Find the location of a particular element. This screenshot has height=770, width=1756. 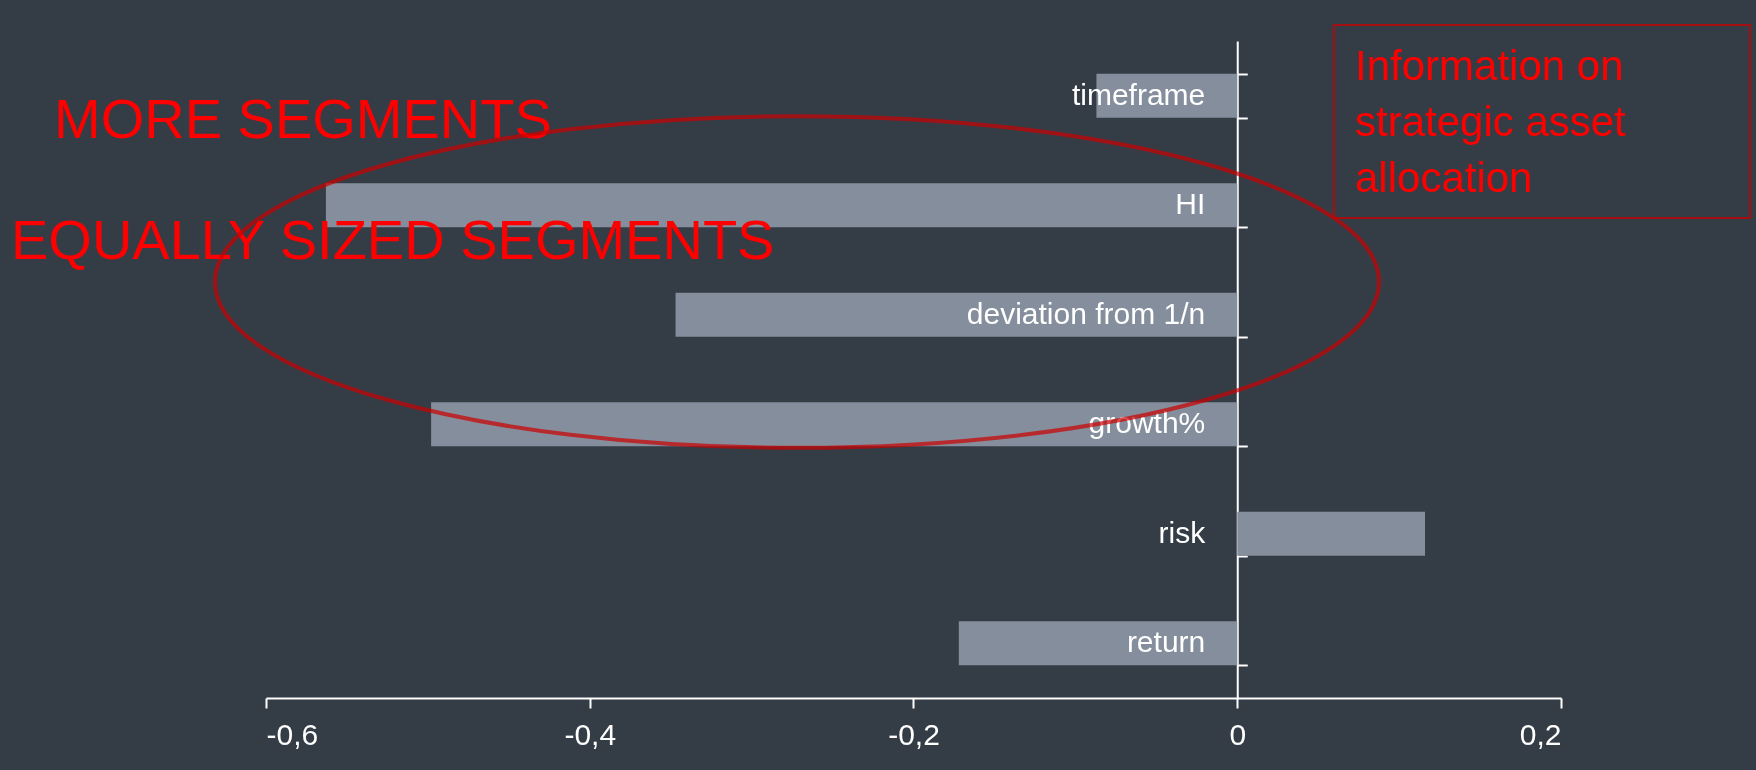

x-tick-label: -0,2 is located at coordinates (914, 734).